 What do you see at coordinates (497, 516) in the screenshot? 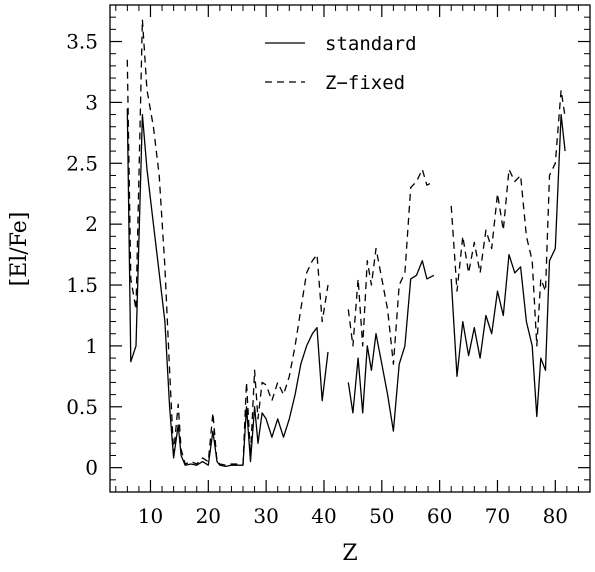
I see `x-tick-label: 70` at bounding box center [497, 516].